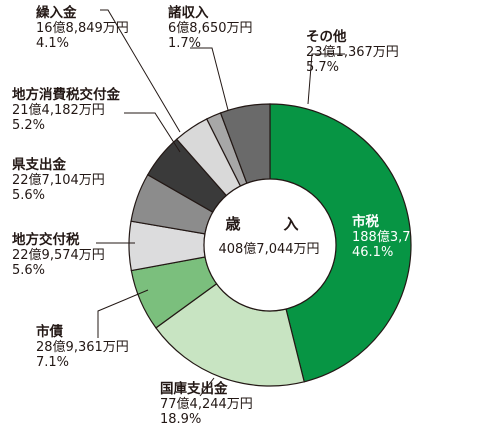  What do you see at coordinates (323, 67) in the screenshot?
I see `slice-percent: 5.7%` at bounding box center [323, 67].